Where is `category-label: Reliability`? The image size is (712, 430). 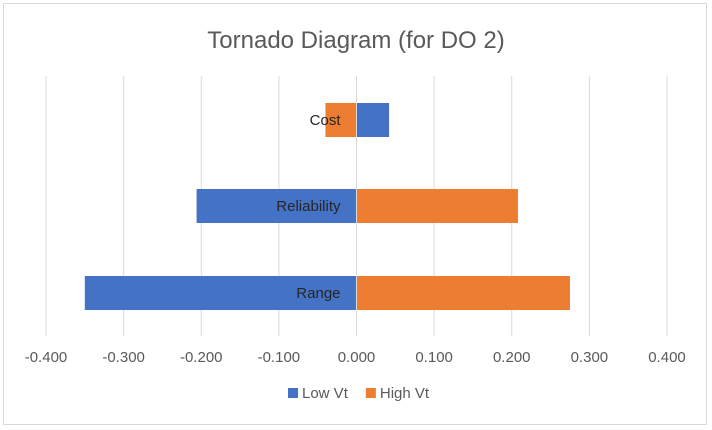
category-label: Reliability is located at coordinates (308, 206).